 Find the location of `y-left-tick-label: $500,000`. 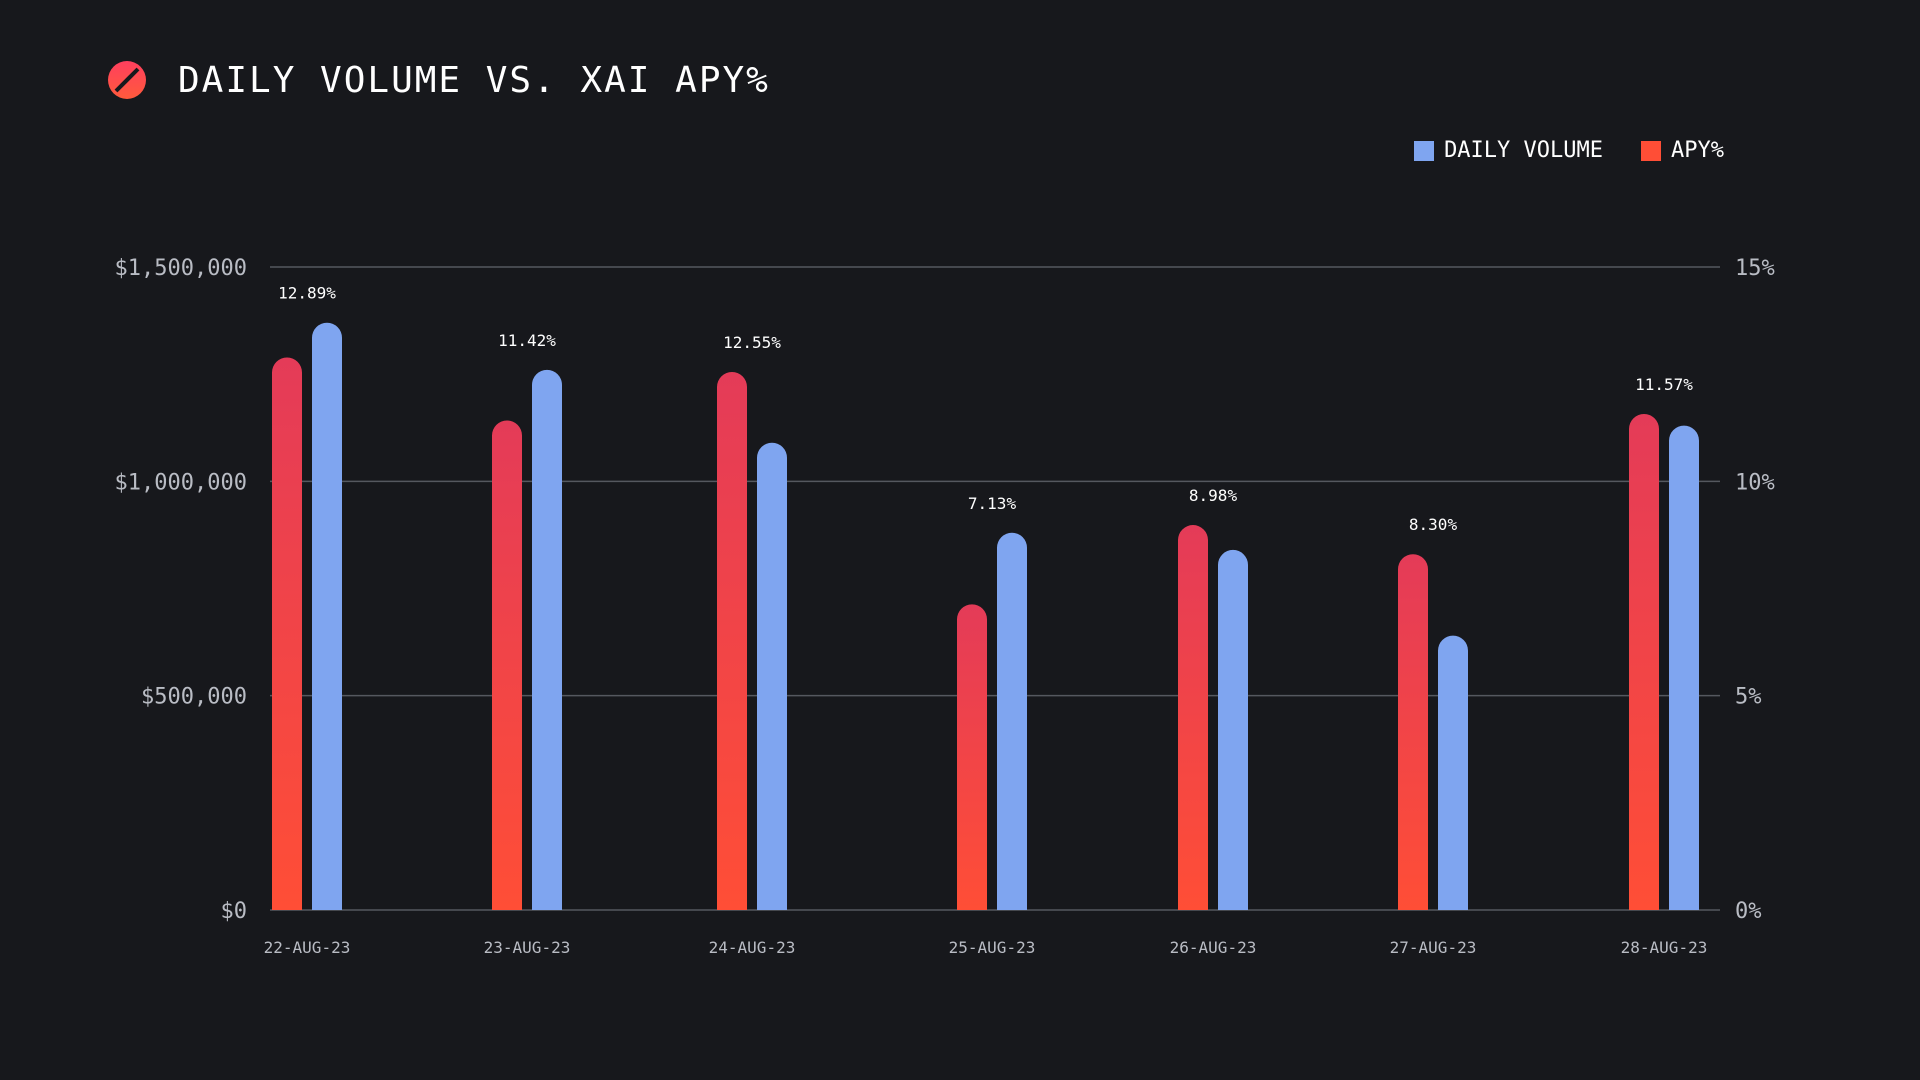

y-left-tick-label: $500,000 is located at coordinates (194, 697).